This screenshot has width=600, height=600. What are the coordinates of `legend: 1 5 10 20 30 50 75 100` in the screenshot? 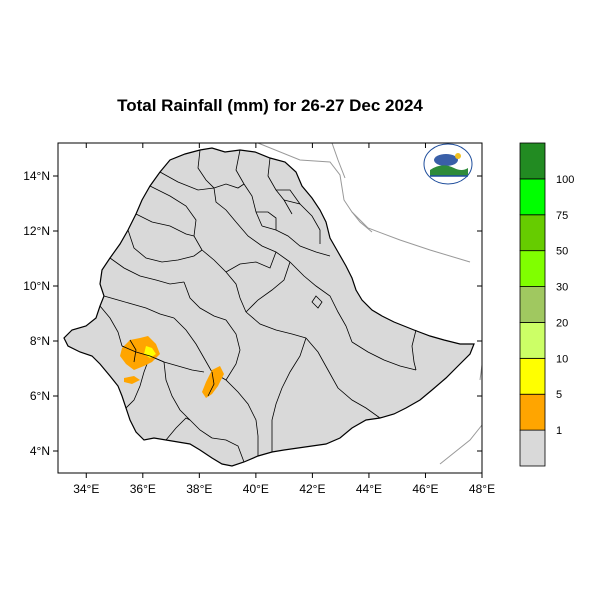 It's located at (546, 304).